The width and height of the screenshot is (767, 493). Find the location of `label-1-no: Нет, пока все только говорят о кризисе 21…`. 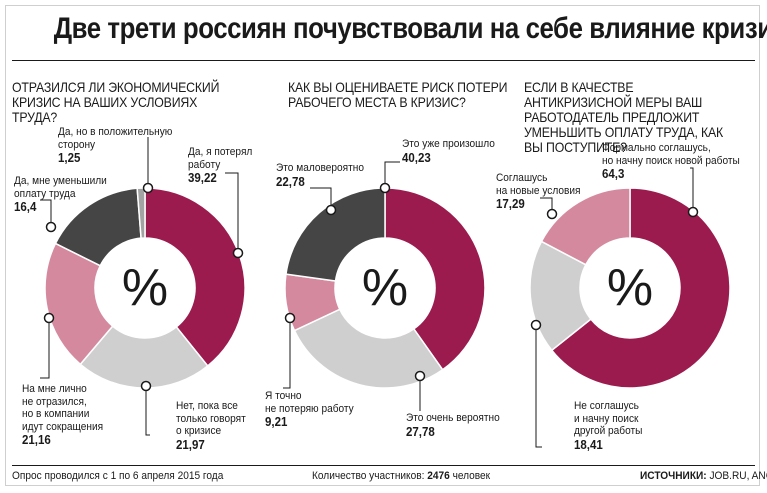

label-1-no: Нет, пока все только говорят о кризисе 21… is located at coordinates (211, 426).